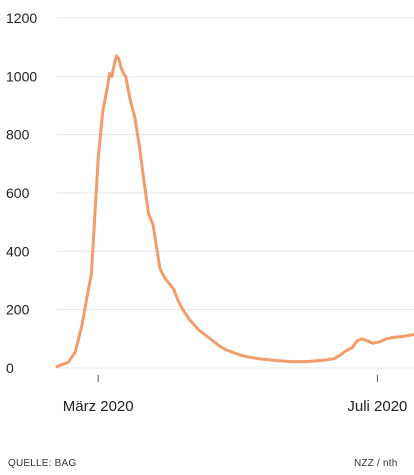 This screenshot has width=414, height=475. What do you see at coordinates (21, 18) in the screenshot?
I see `y-tick-label: 1200` at bounding box center [21, 18].